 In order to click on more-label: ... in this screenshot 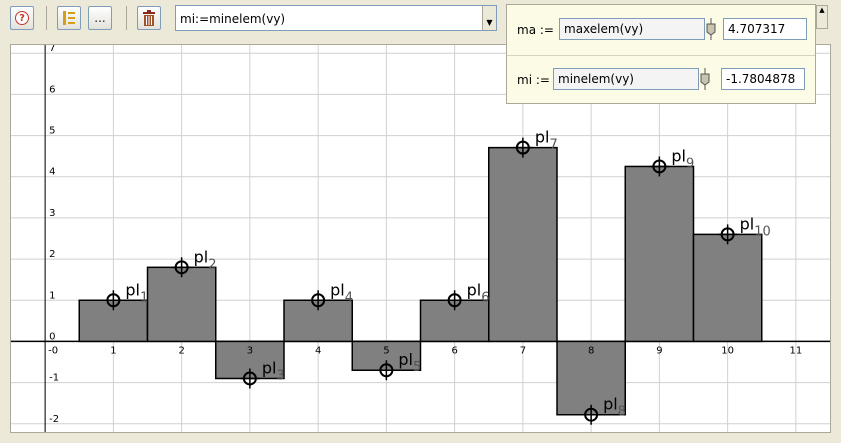, I will do `click(100, 18)`.